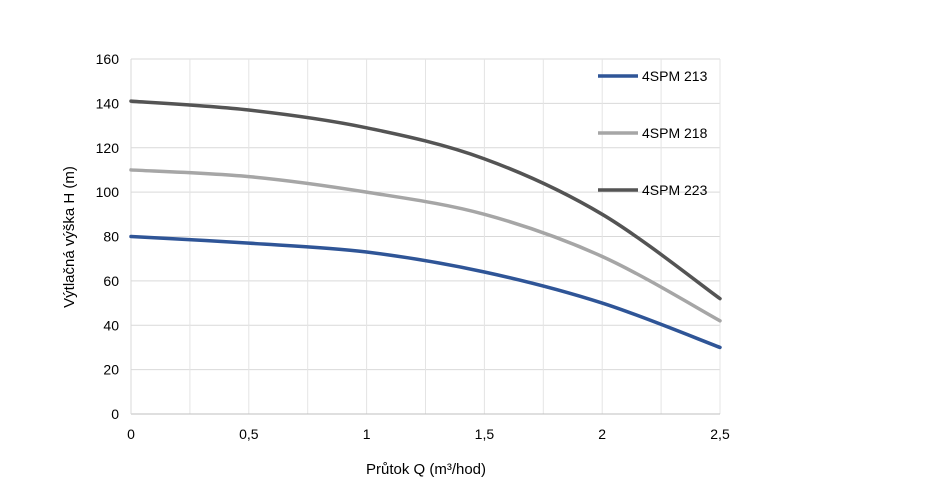  I want to click on x-tick-label: 0, so click(131, 434).